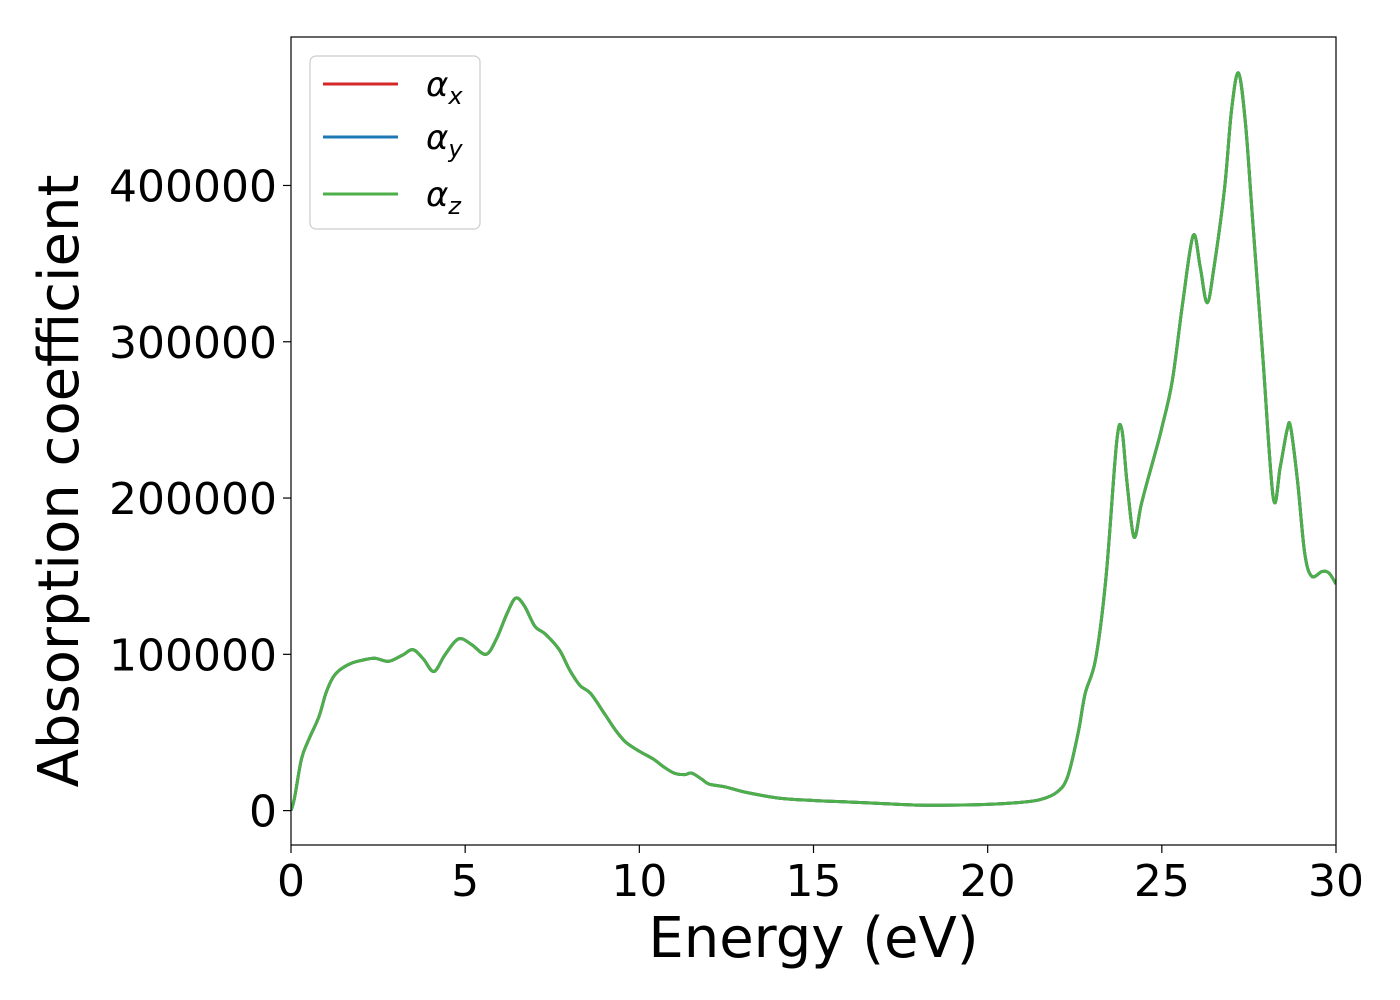  Describe the element at coordinates (395, 142) in the screenshot. I see `legend-box` at that location.